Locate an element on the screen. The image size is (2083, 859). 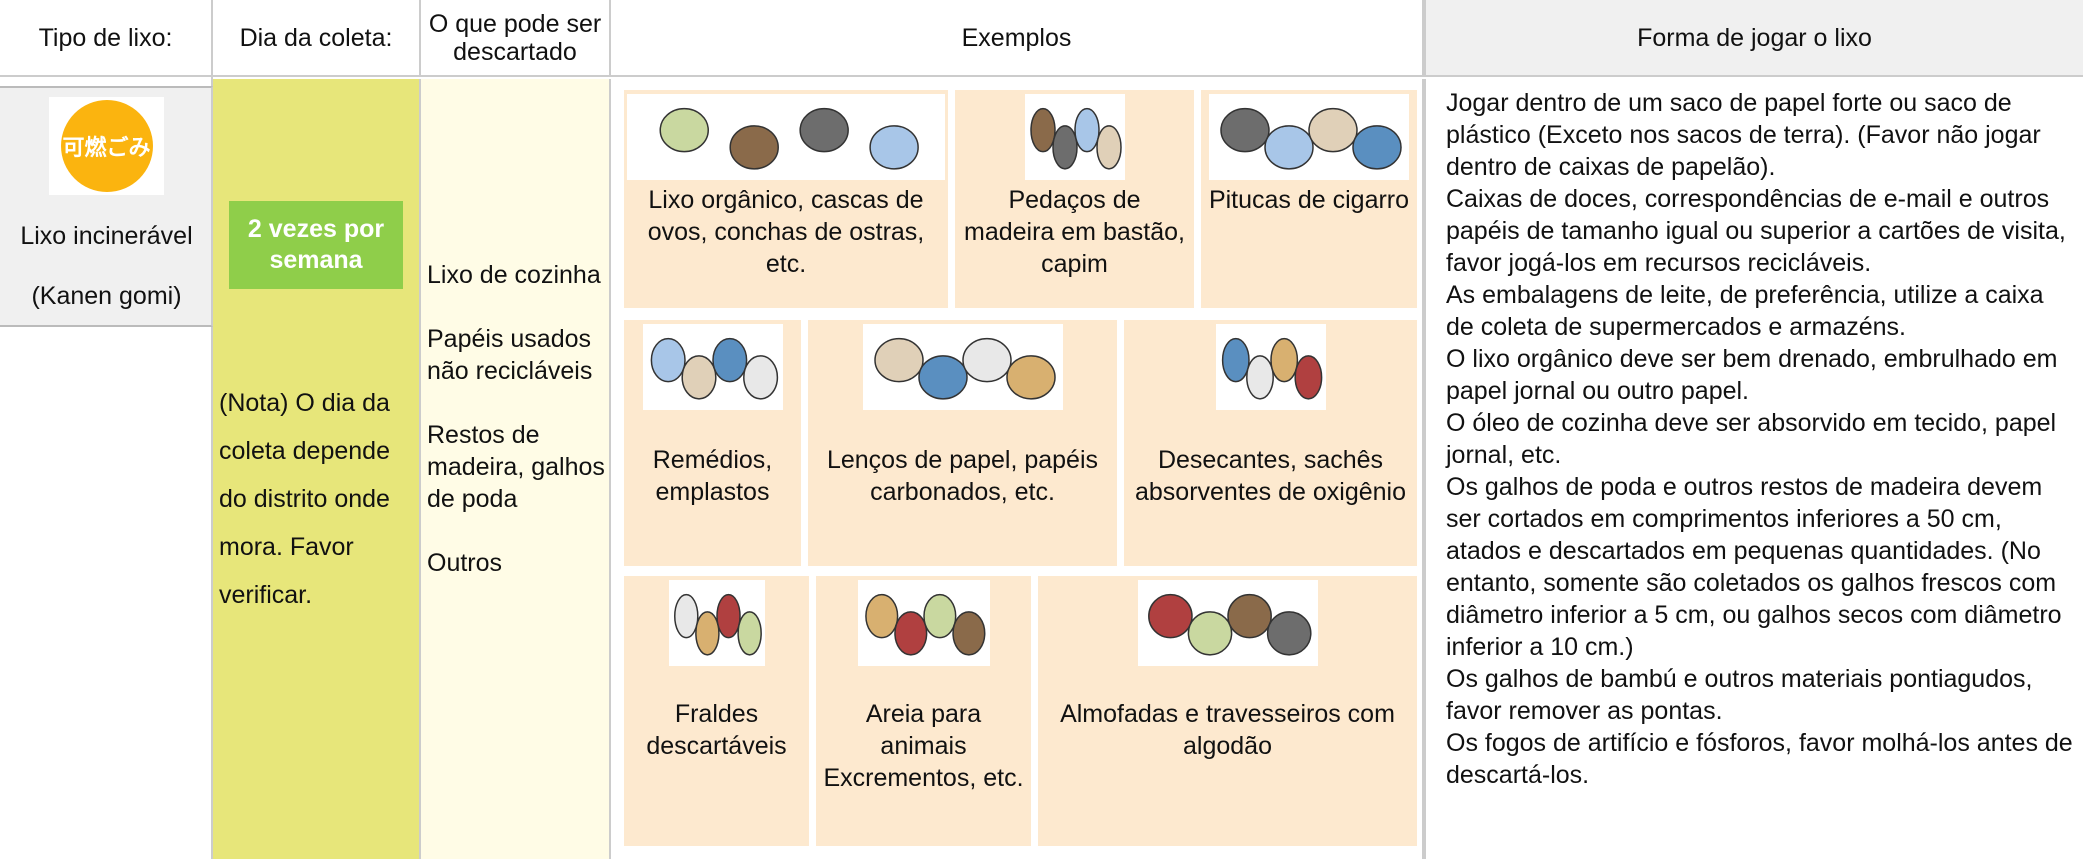
badge: 可燃ごみ is located at coordinates (106, 146).